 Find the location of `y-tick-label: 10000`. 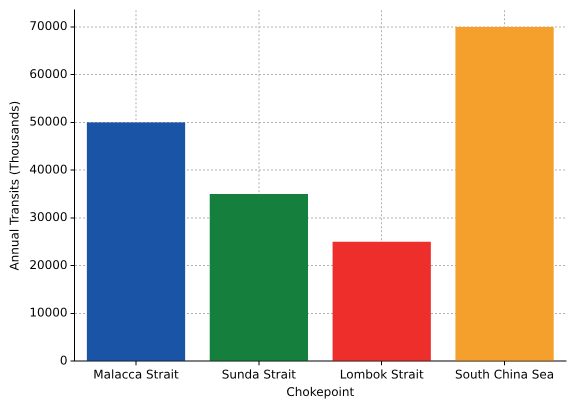

y-tick-label: 10000 is located at coordinates (48, 313).